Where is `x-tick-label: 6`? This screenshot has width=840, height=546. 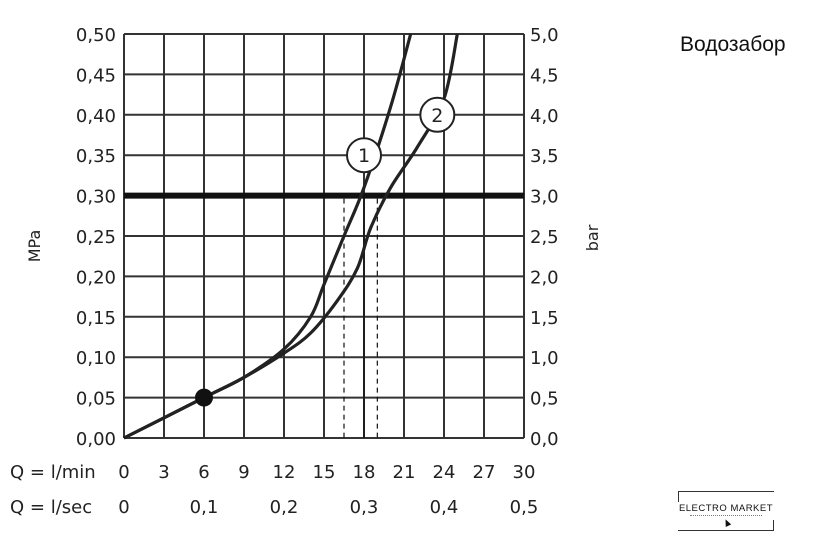
x-tick-label: 6 is located at coordinates (203, 472).